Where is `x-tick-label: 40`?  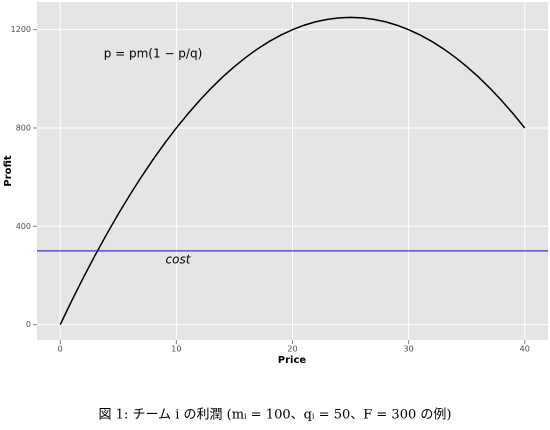
x-tick-label: 40 is located at coordinates (525, 349).